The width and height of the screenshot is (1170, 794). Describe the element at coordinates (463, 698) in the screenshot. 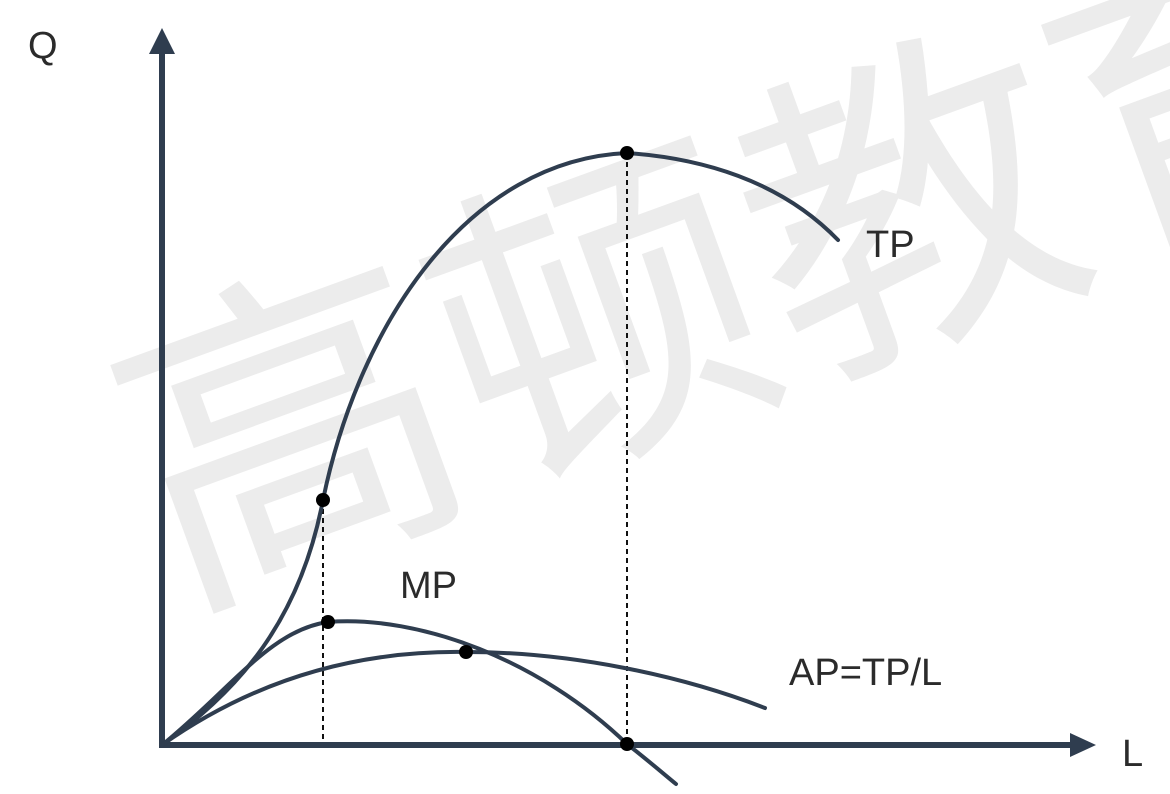

I see `ap-curve` at that location.